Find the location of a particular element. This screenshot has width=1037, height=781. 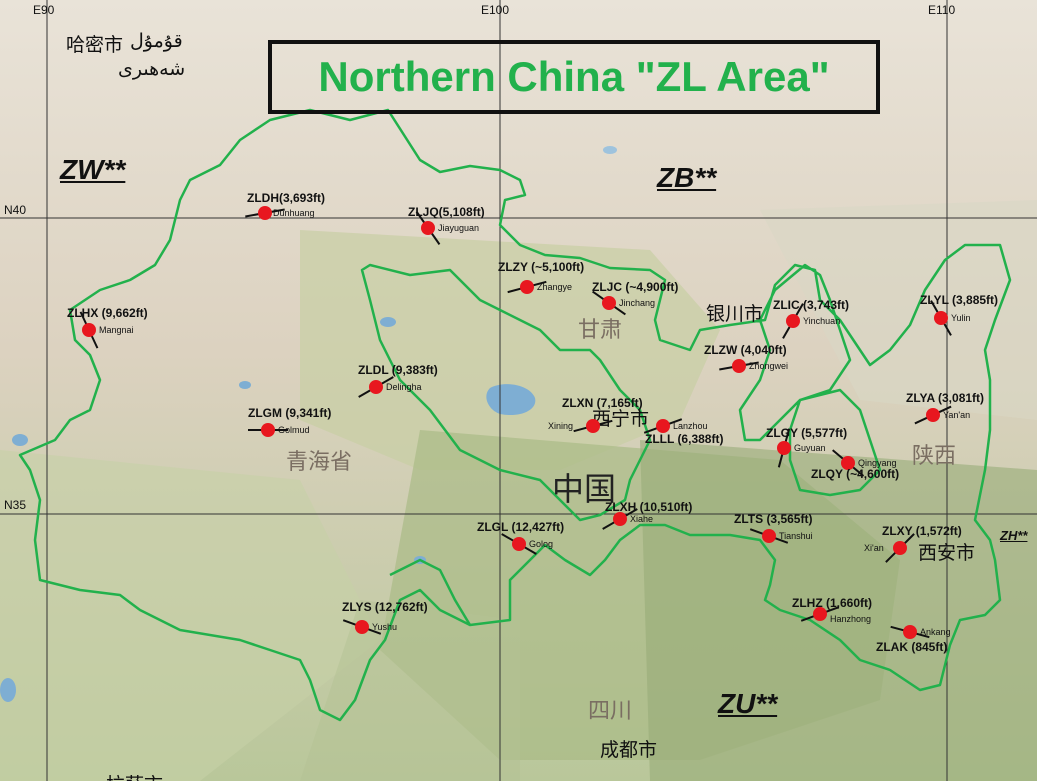

airport-city-label: Yan'an is located at coordinates (957, 415).